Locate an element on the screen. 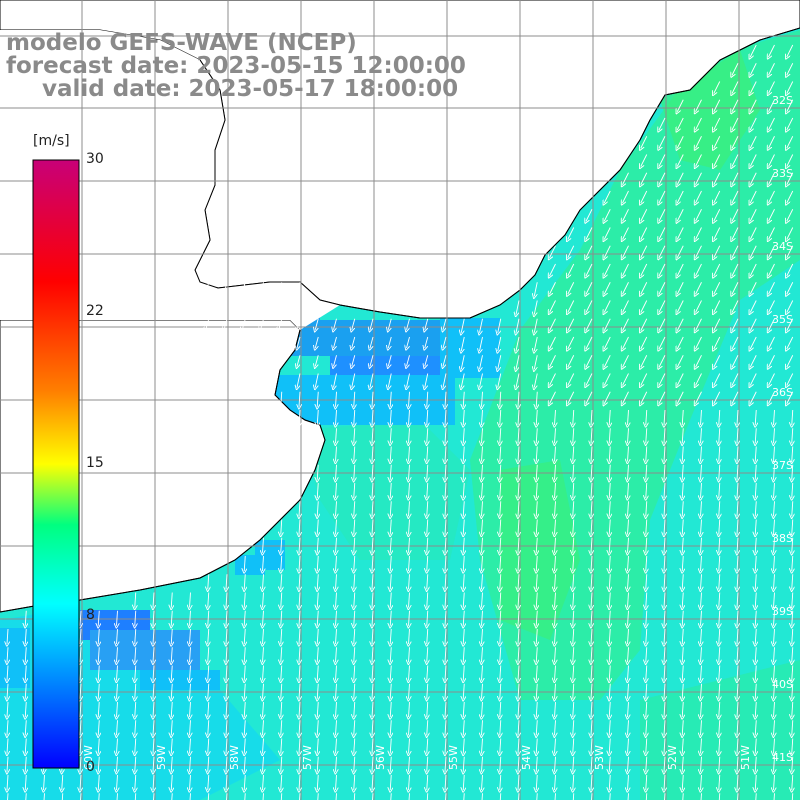 This screenshot has width=800, height=800. colorbar-tick: 15 is located at coordinates (95, 463).